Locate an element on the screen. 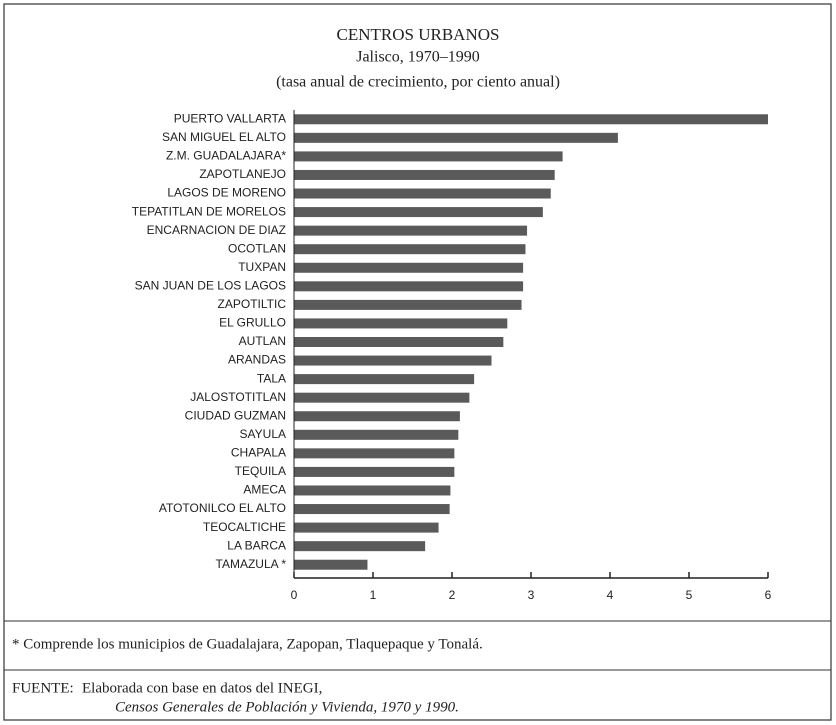 The image size is (836, 725). y-tick-label: PUERTO VALLARTA is located at coordinates (230, 118).